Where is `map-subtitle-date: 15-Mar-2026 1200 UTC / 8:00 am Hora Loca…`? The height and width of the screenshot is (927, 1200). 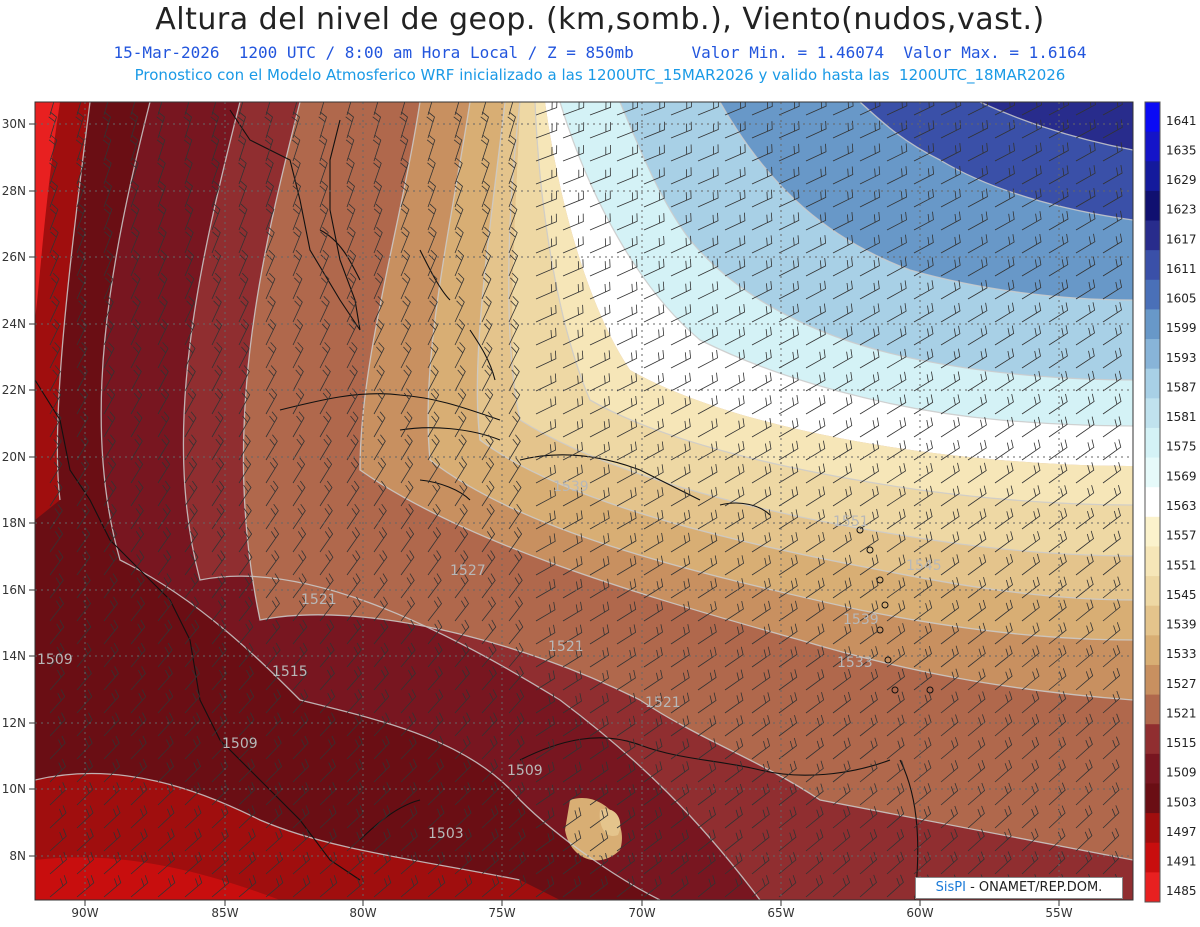
map-subtitle-date: 15-Mar-2026 1200 UTC / 8:00 am Hora Loca… is located at coordinates (600, 52).